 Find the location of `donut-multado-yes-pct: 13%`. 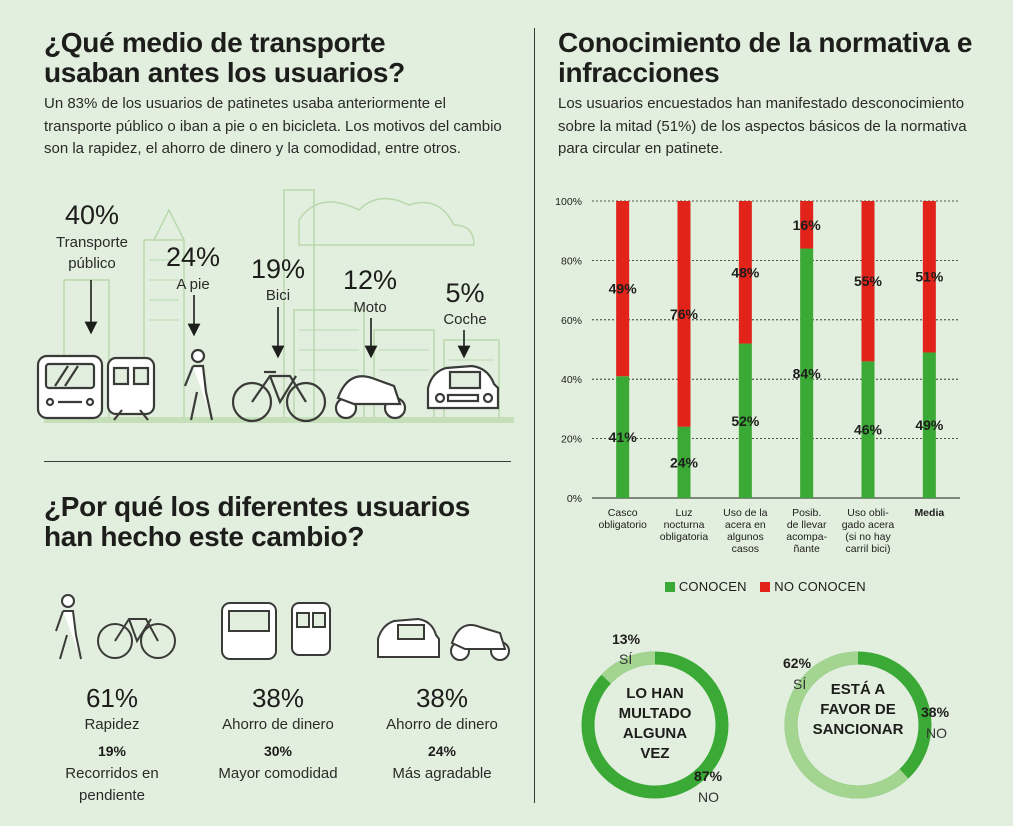

donut-multado-yes-pct: 13% is located at coordinates (626, 639).